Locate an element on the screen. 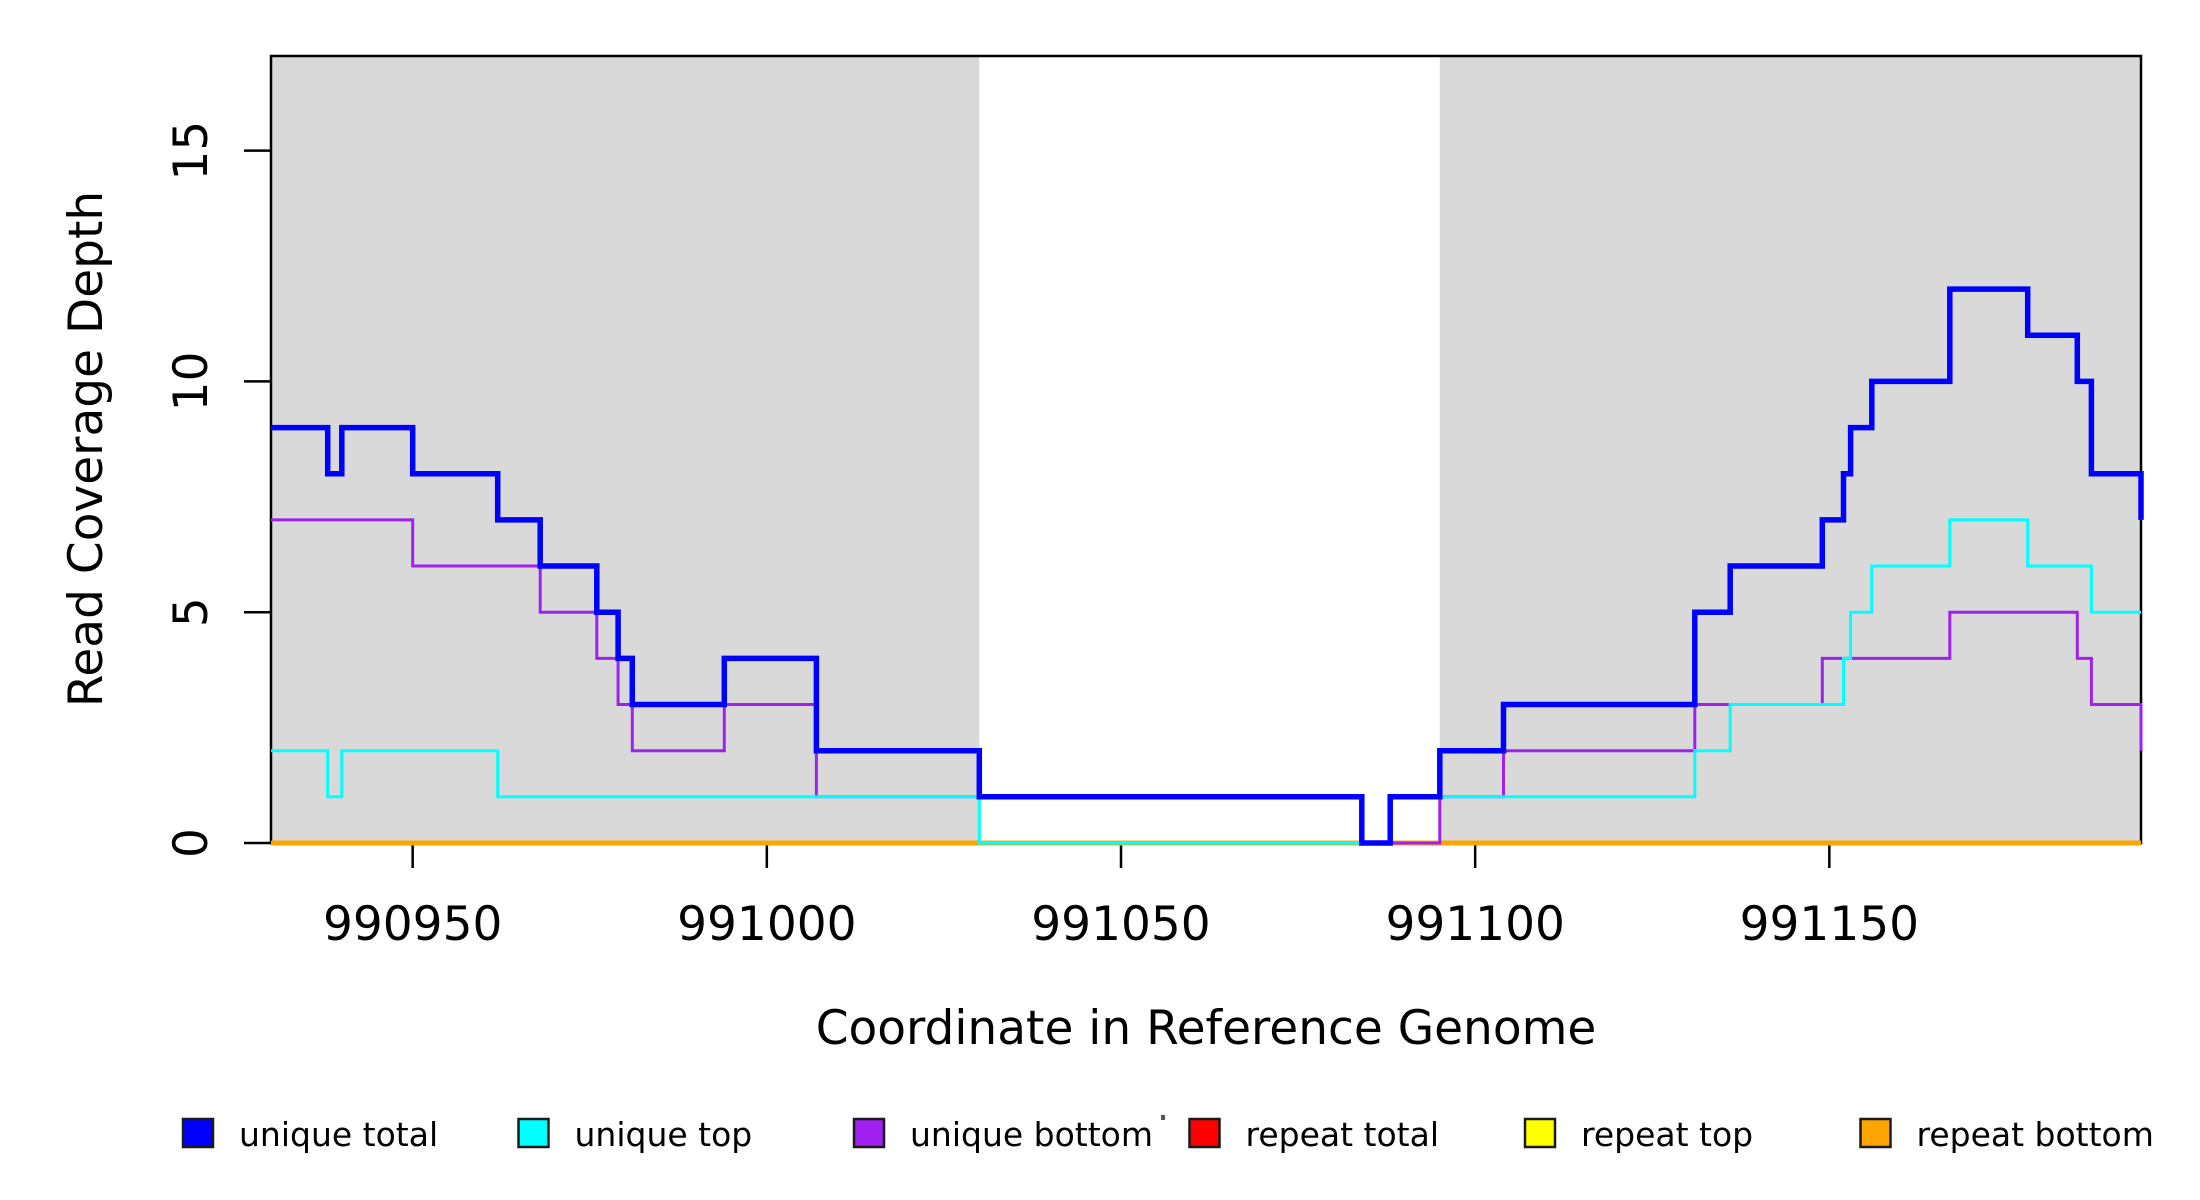  legend-item-repeat-top: repeat top is located at coordinates (1638, 1134).